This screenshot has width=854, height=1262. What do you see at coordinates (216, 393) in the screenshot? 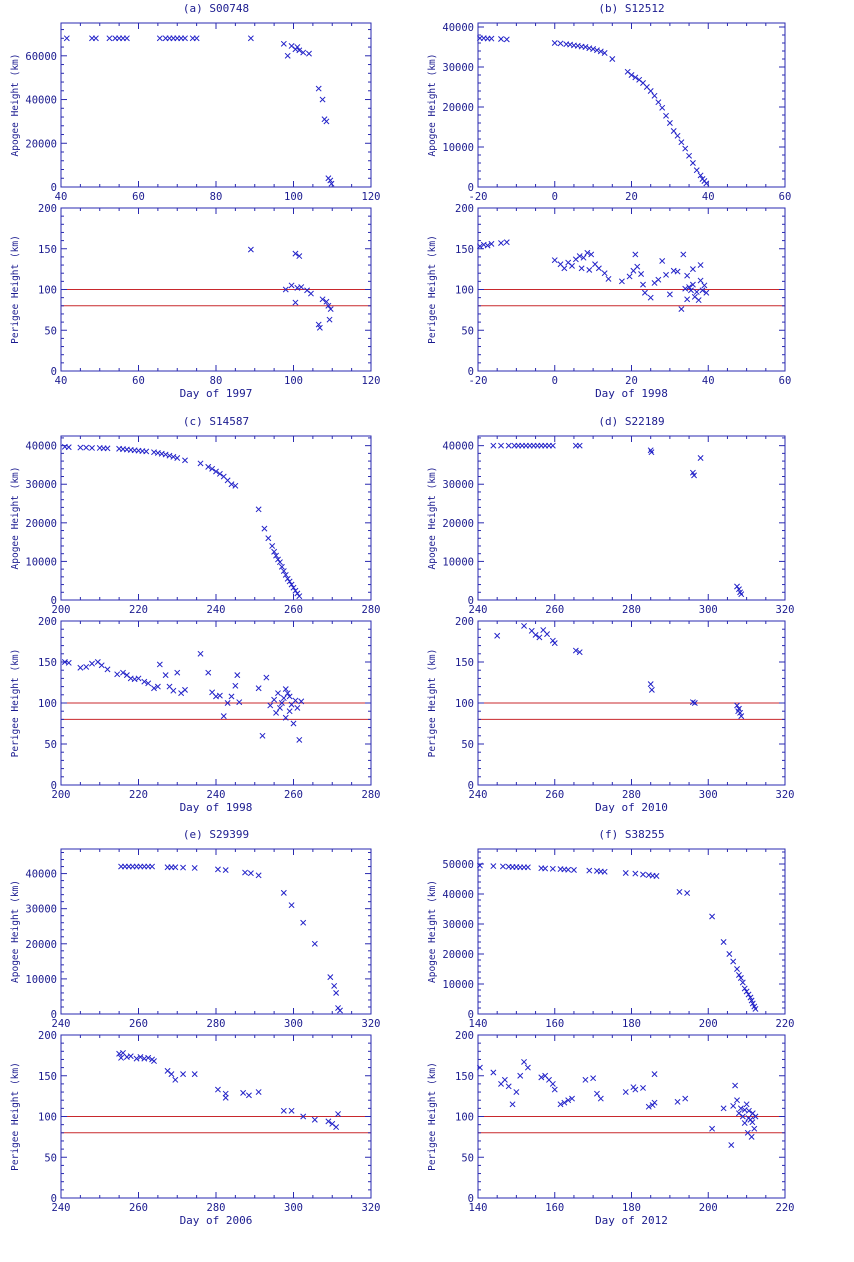
I see `x-axis-label: Day of 1997` at bounding box center [216, 393].